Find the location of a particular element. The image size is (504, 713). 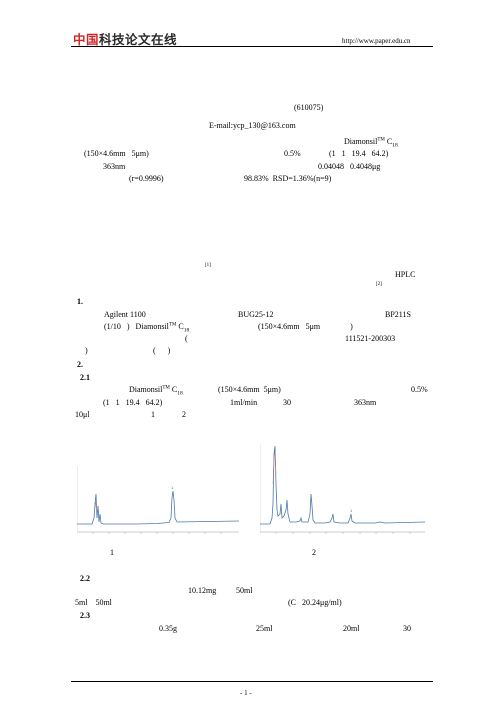

figure-2-label: 2 is located at coordinates (314, 552).